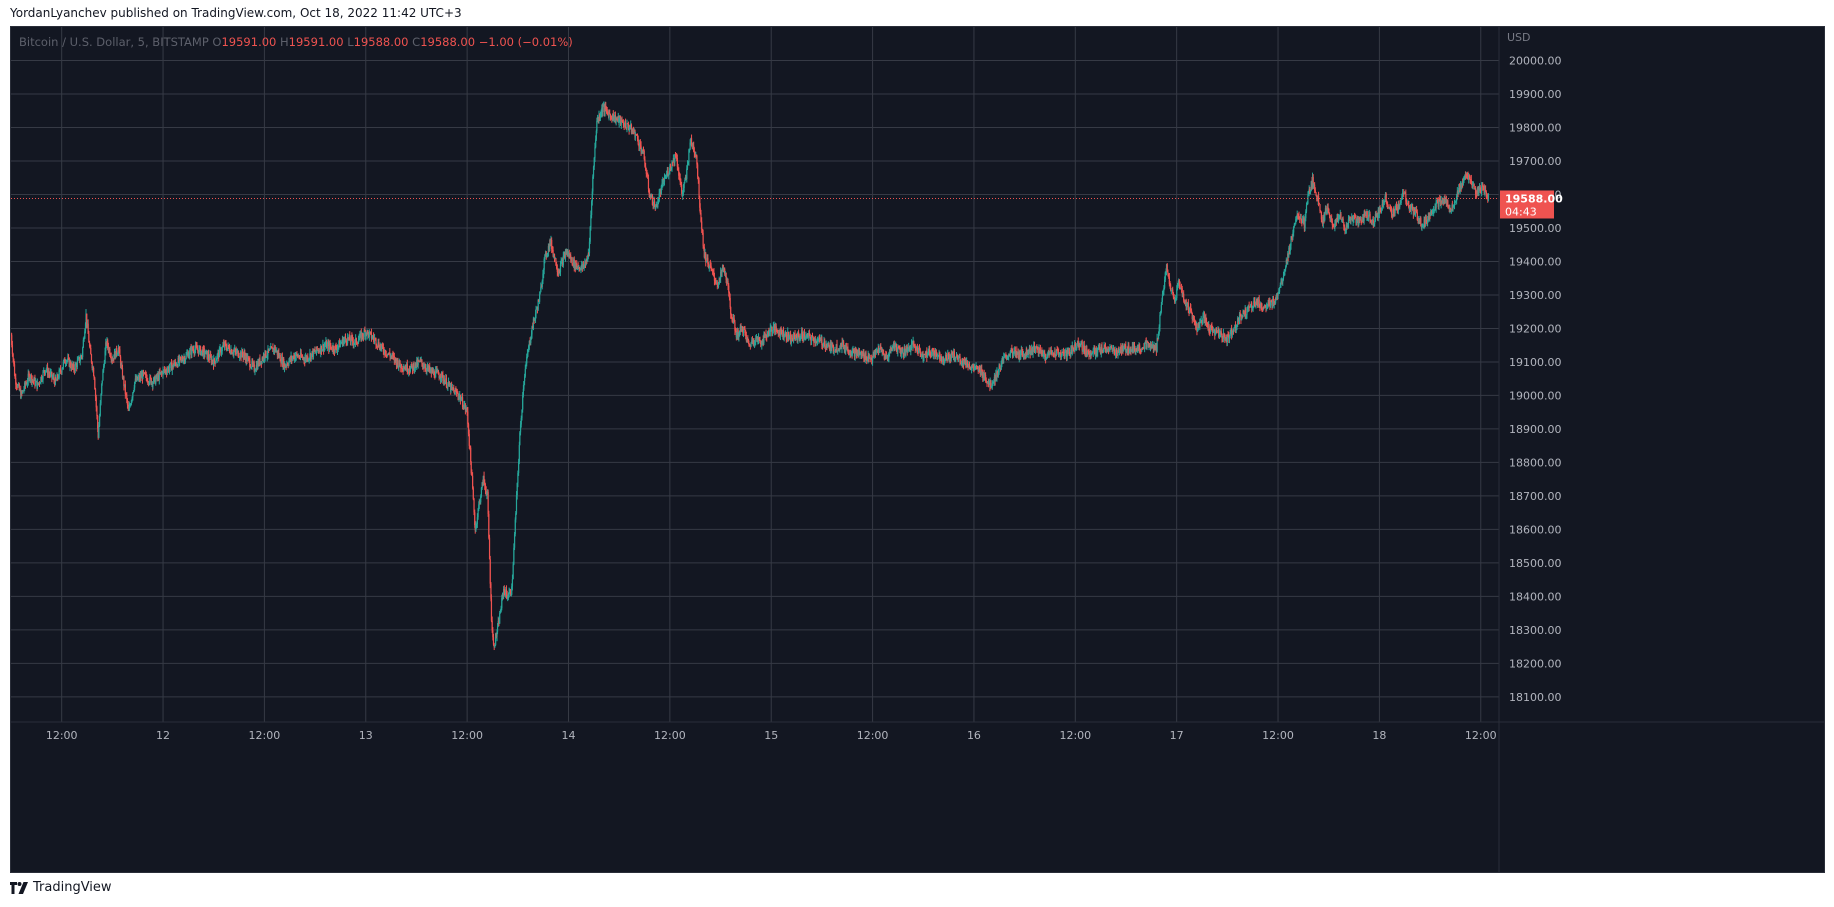  I want to click on y-tick-label: 18600.00, so click(1535, 529).